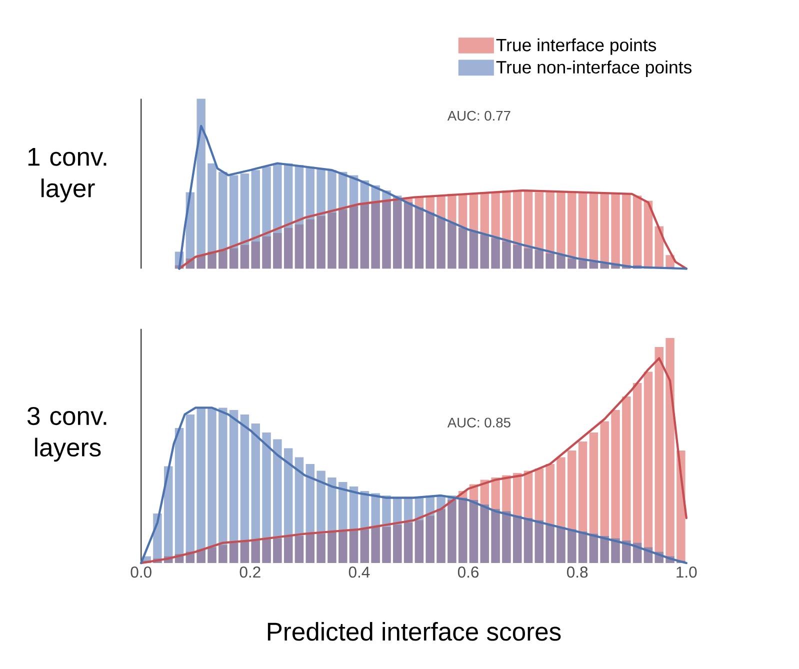 The width and height of the screenshot is (799, 669). What do you see at coordinates (478, 423) in the screenshot?
I see `annotation: AUC: 0.85` at bounding box center [478, 423].